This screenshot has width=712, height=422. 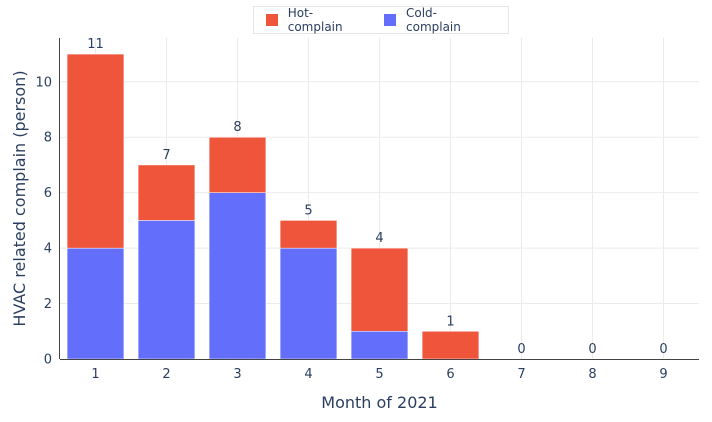 What do you see at coordinates (592, 349) in the screenshot?
I see `total-label-8: 0` at bounding box center [592, 349].